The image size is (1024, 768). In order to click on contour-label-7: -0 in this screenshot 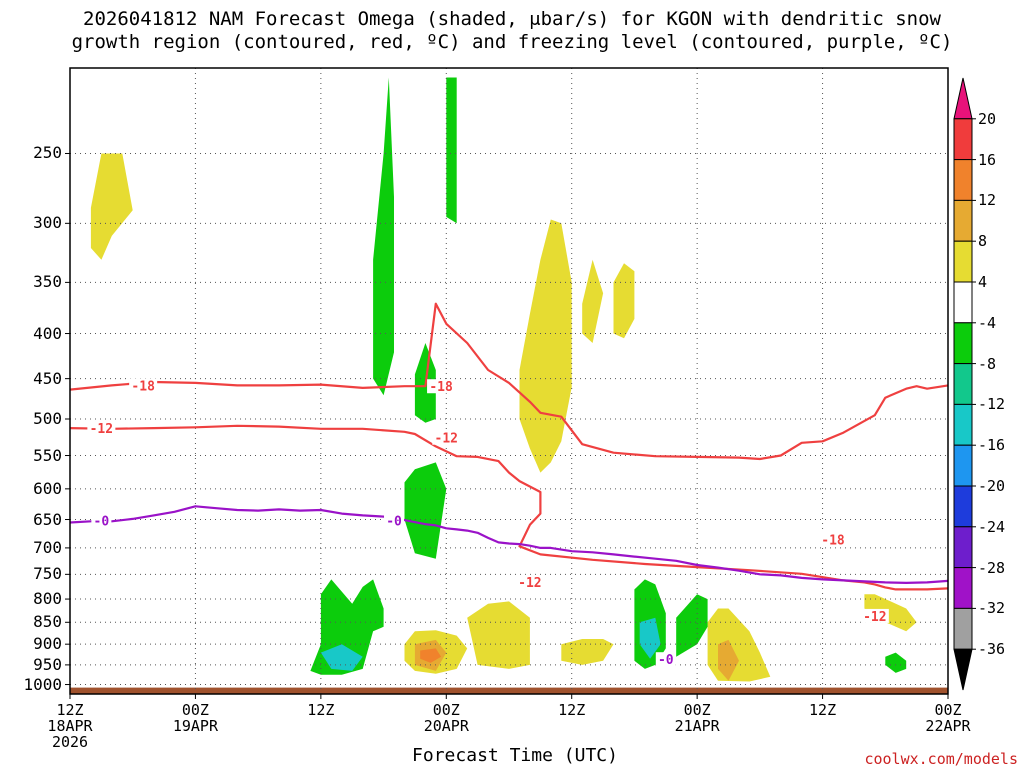, I will do `click(102, 522)`.